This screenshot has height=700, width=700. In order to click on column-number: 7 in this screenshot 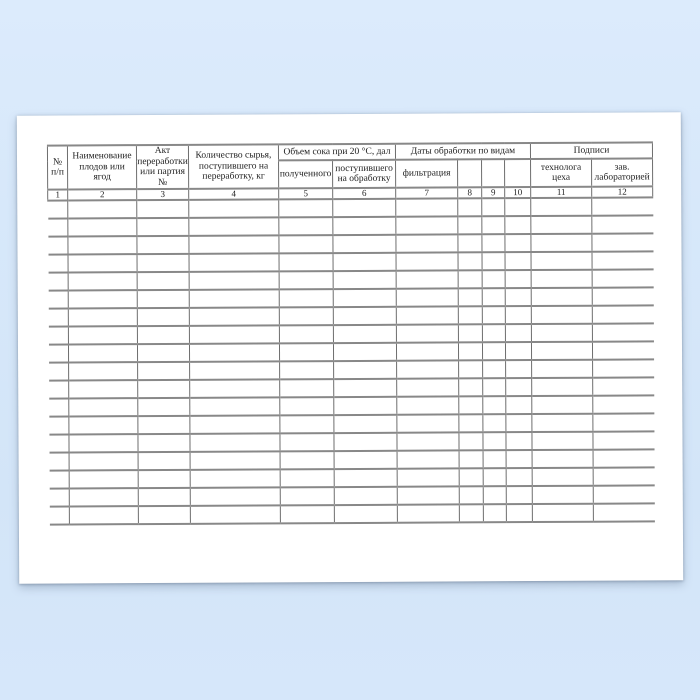, I will do `click(426, 193)`.